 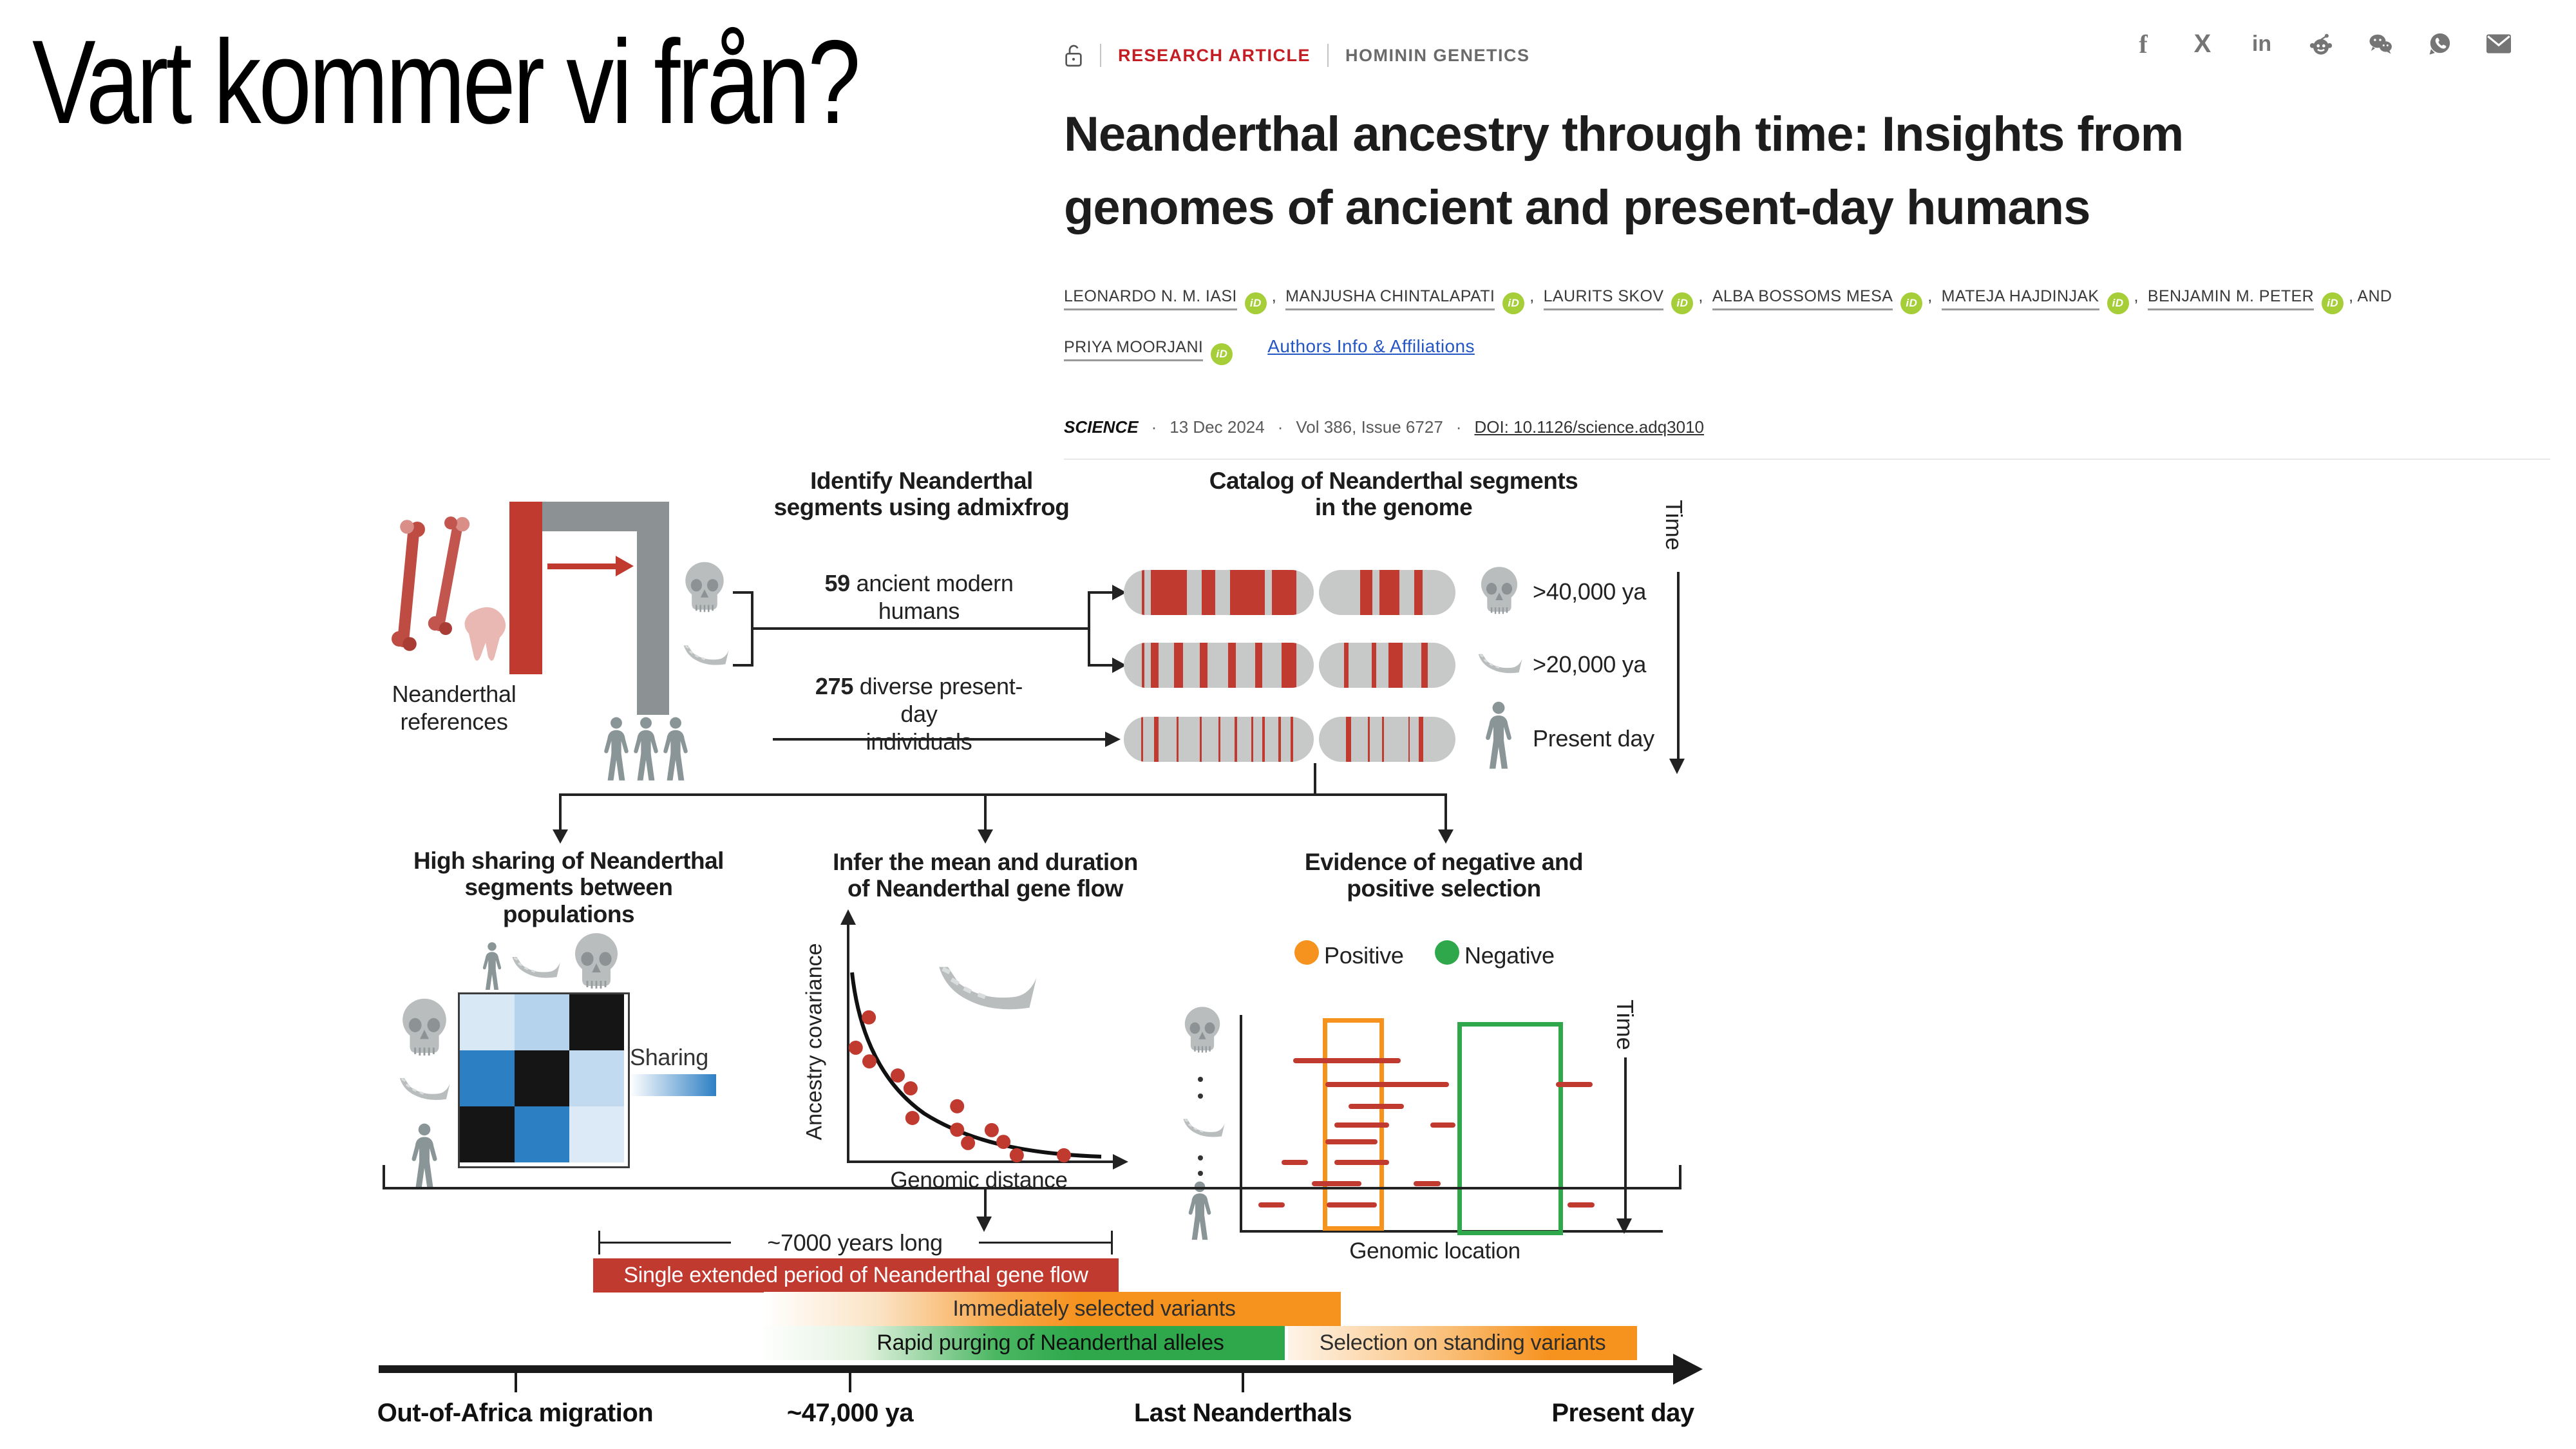 I want to click on reddit-icon, so click(x=2321, y=44).